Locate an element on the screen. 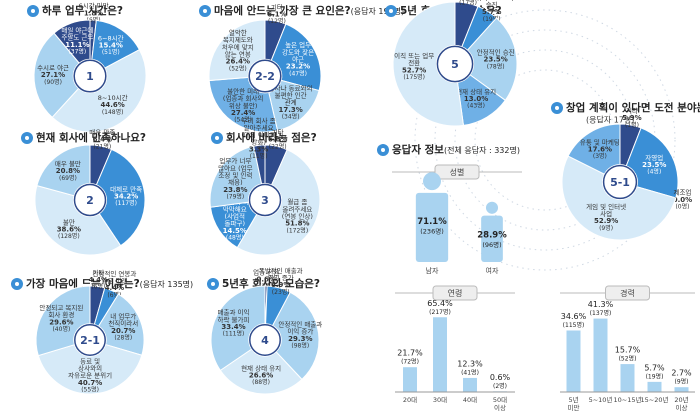 The width and height of the screenshot is (700, 418). slice-category-line: 복지제도와 is located at coordinates (238, 39).